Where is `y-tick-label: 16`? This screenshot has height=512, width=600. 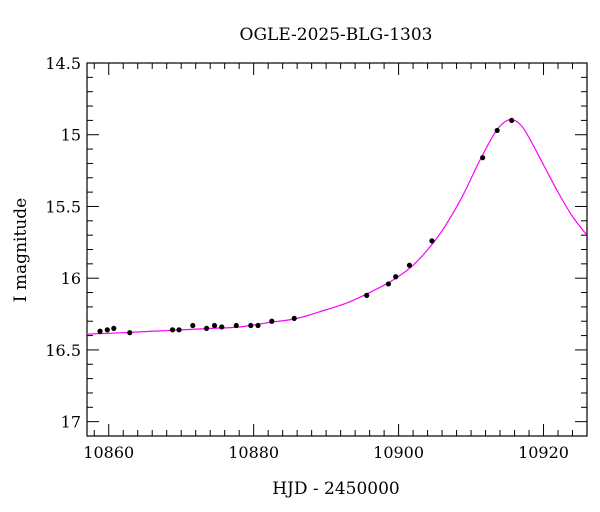
y-tick-label: 16 is located at coordinates (71, 278).